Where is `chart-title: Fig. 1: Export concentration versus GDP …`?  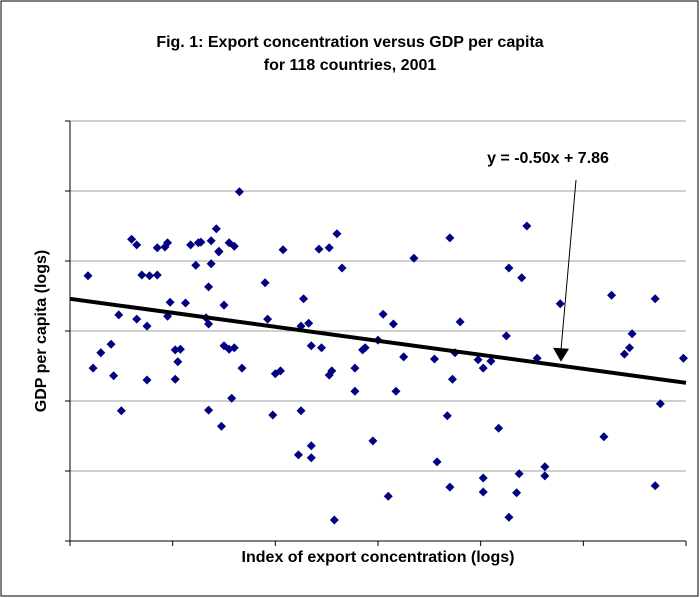
chart-title: Fig. 1: Export concentration versus GDP … is located at coordinates (349, 42).